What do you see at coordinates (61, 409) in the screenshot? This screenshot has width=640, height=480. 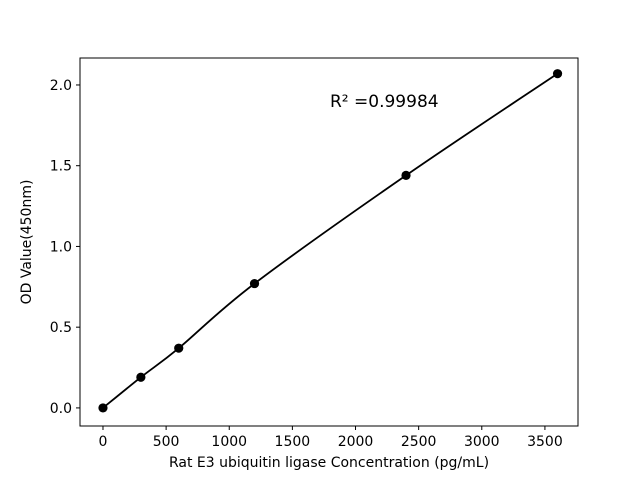 I see `y-tick-label: 0.0` at bounding box center [61, 409].